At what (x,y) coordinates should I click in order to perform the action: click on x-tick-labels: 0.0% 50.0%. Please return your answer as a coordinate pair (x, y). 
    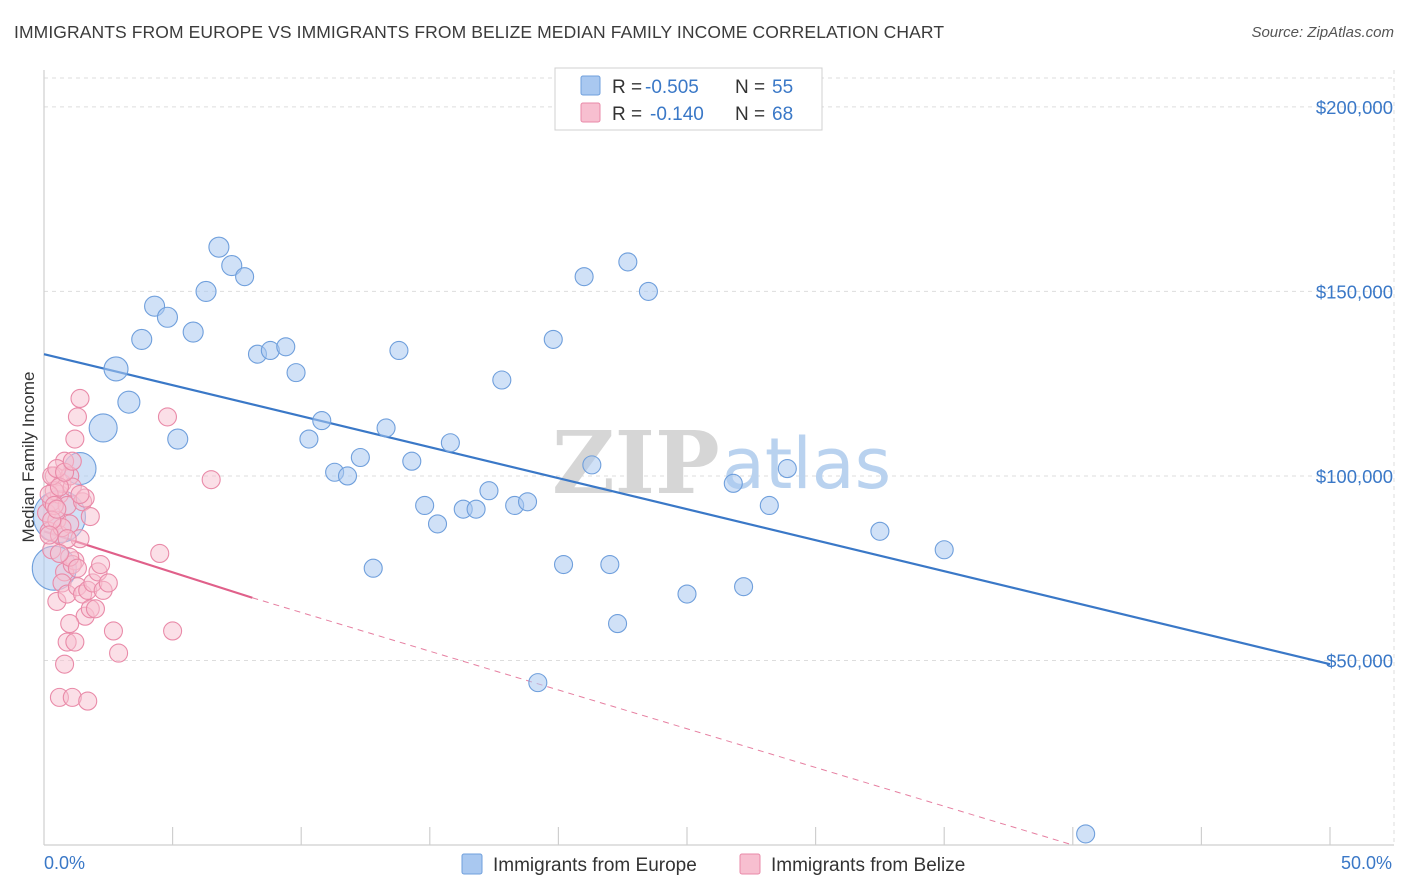
    Looking at the image, I should click on (718, 850).